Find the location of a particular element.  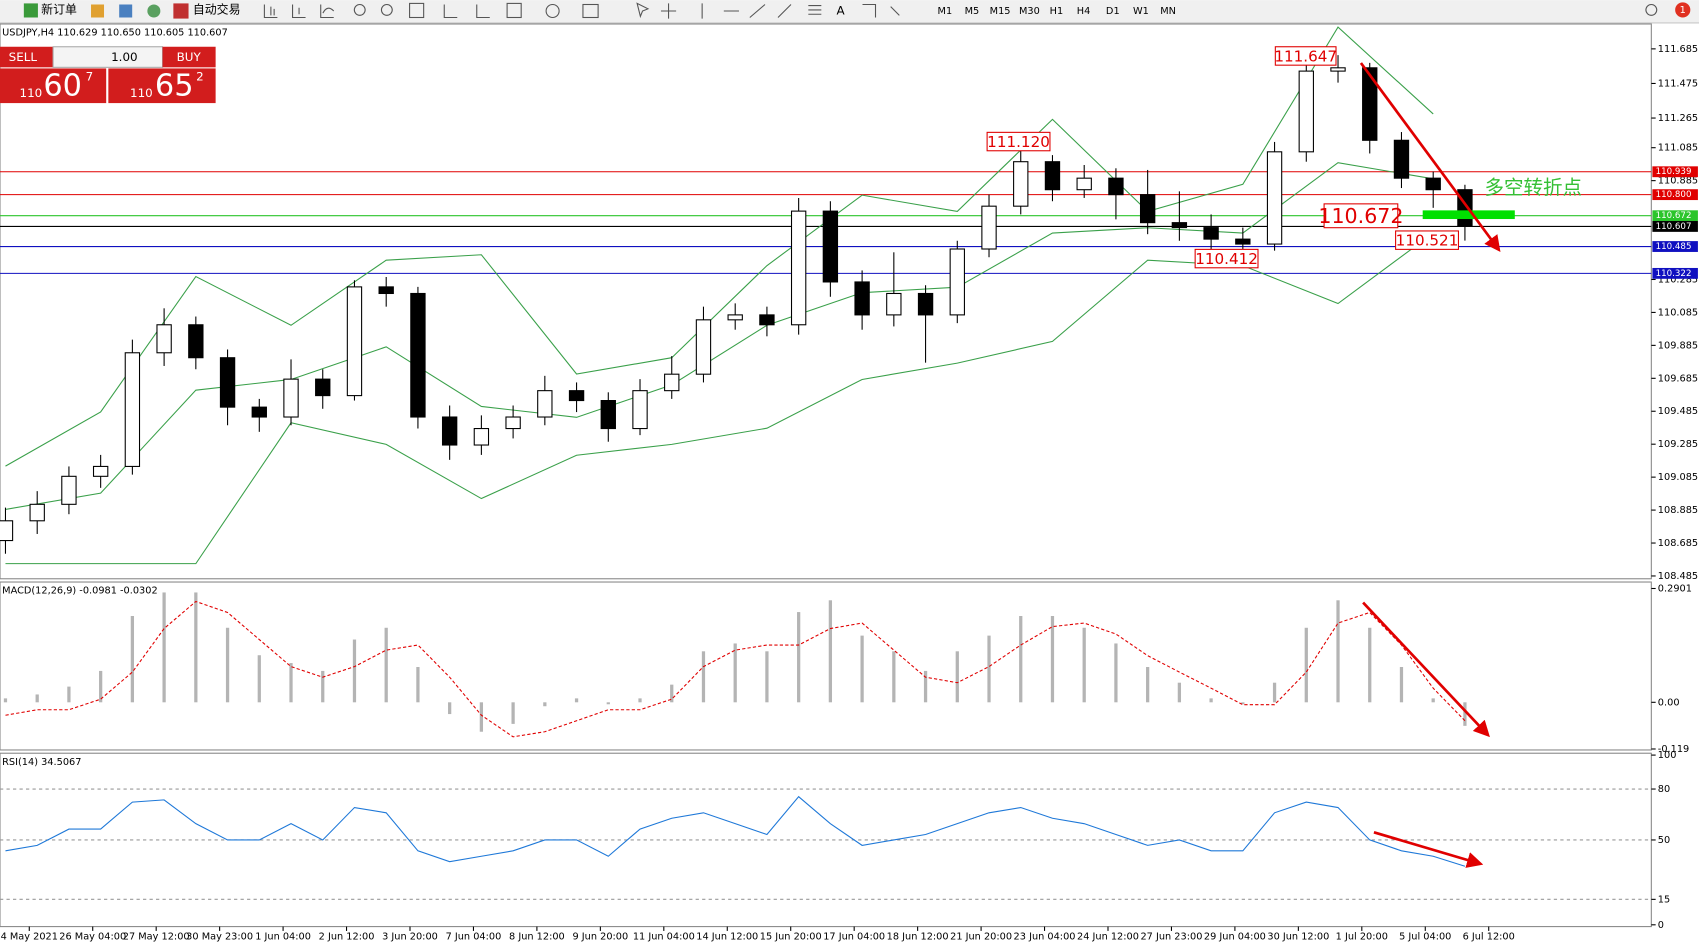

bid-box is located at coordinates (53, 86).